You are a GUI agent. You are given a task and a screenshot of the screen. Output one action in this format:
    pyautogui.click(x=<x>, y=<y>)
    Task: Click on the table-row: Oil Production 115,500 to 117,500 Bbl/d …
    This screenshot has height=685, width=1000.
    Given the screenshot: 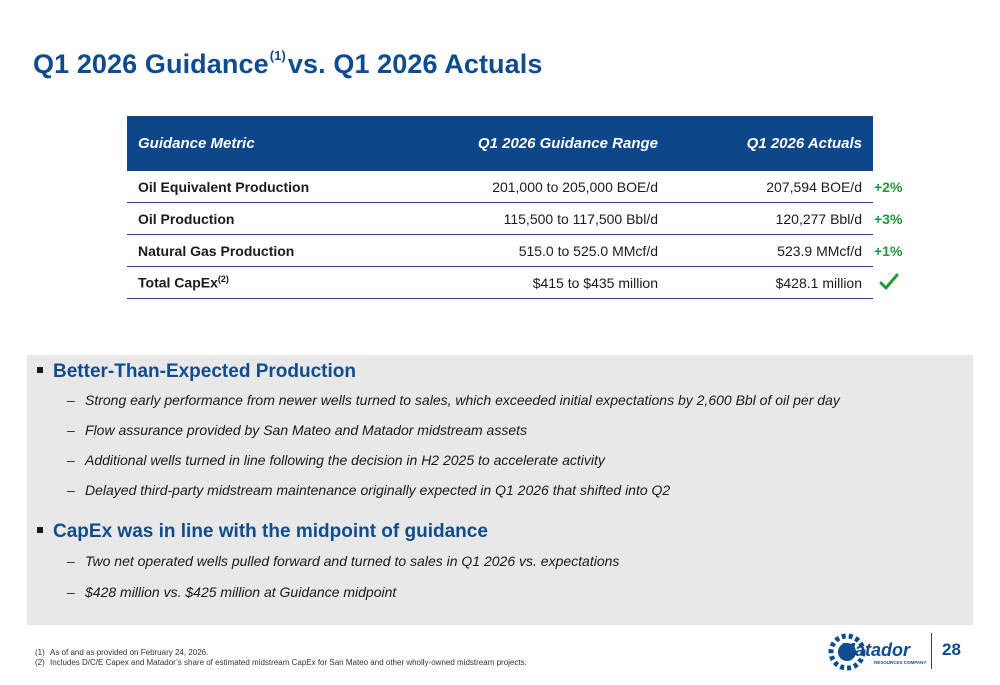 What is the action you would take?
    pyautogui.click(x=514, y=219)
    